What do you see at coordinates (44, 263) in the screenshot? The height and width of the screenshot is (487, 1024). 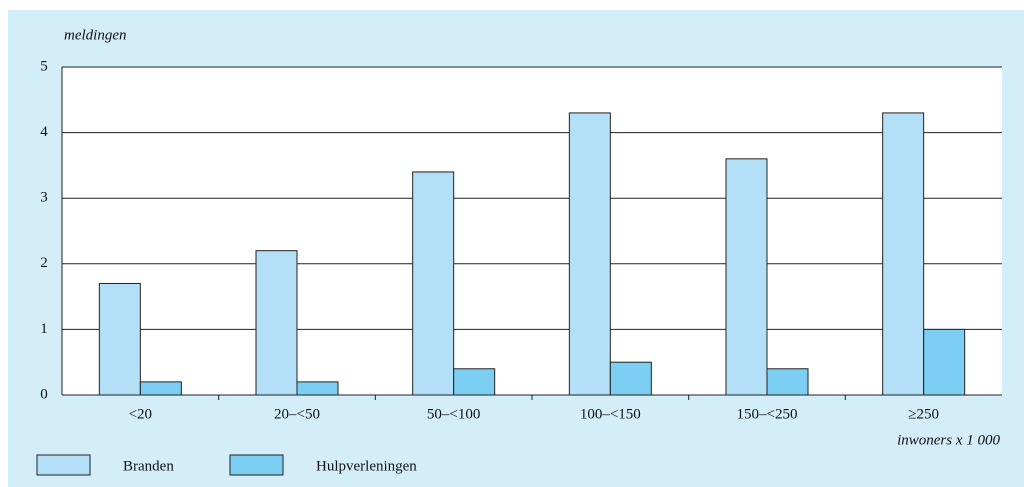 I see `y-tick-label: 2` at bounding box center [44, 263].